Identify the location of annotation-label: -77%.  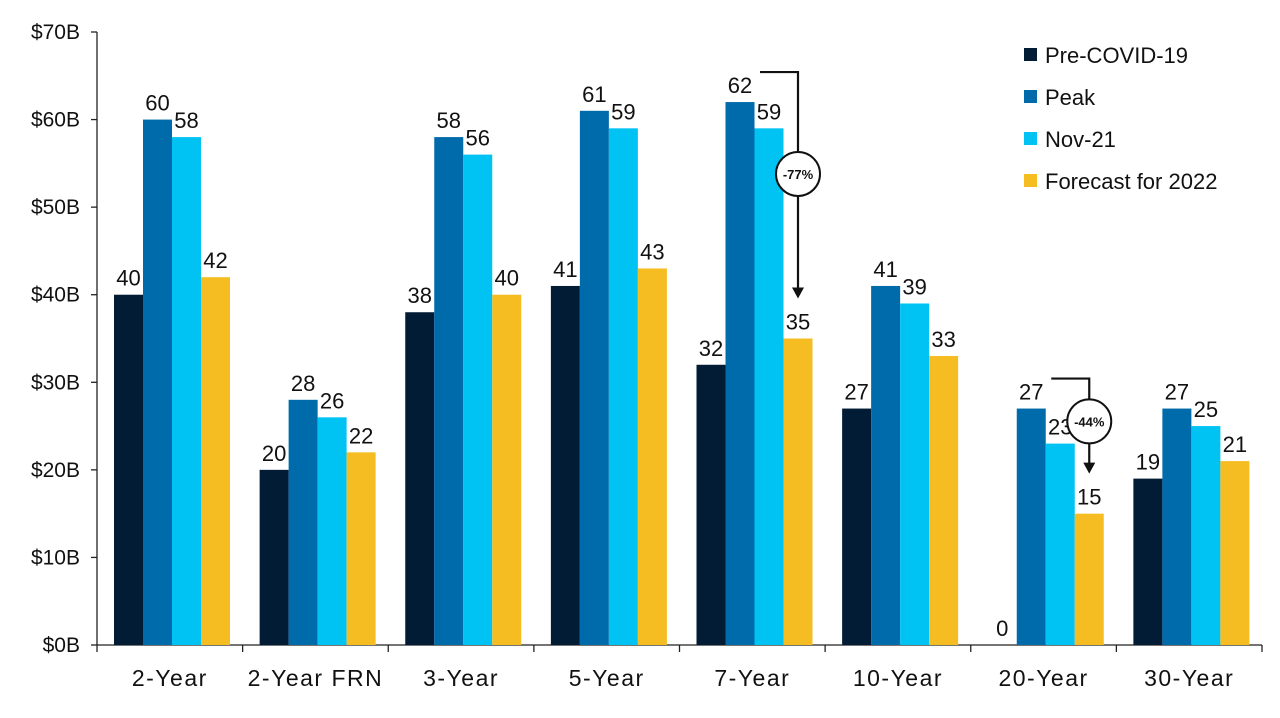
(798, 174).